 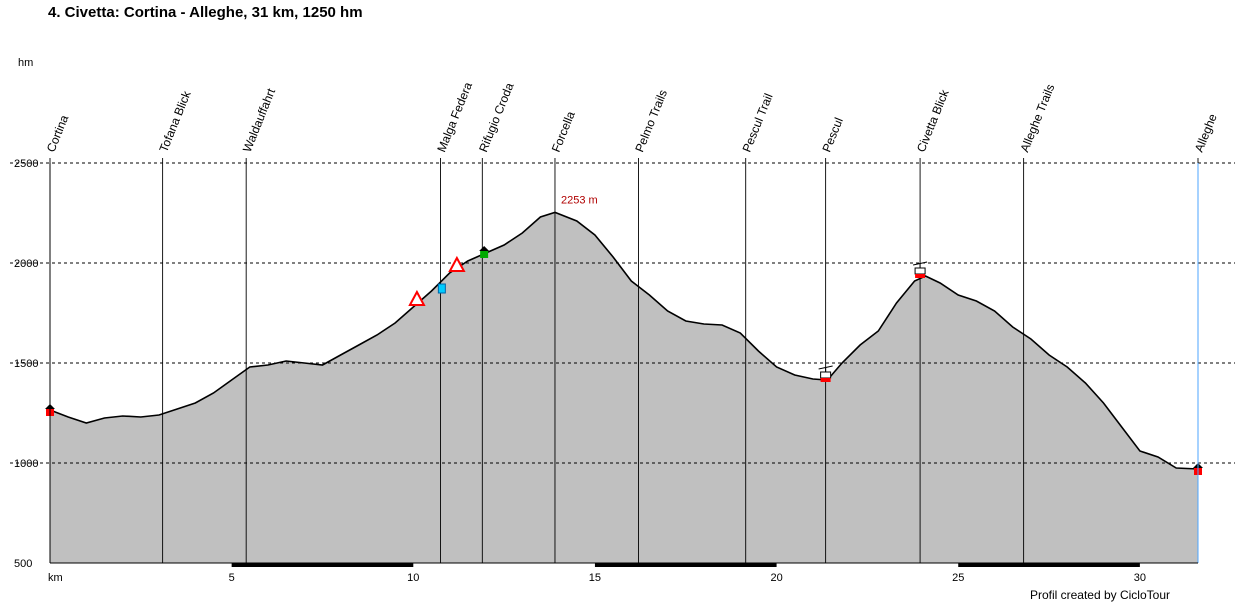 What do you see at coordinates (454, 117) in the screenshot?
I see `waypoint-label: Malga Federa` at bounding box center [454, 117].